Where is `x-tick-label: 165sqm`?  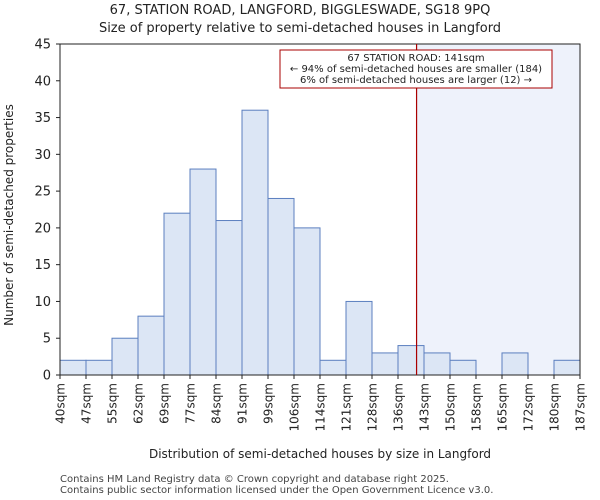
x-tick-label: 165sqm is located at coordinates (503, 407).